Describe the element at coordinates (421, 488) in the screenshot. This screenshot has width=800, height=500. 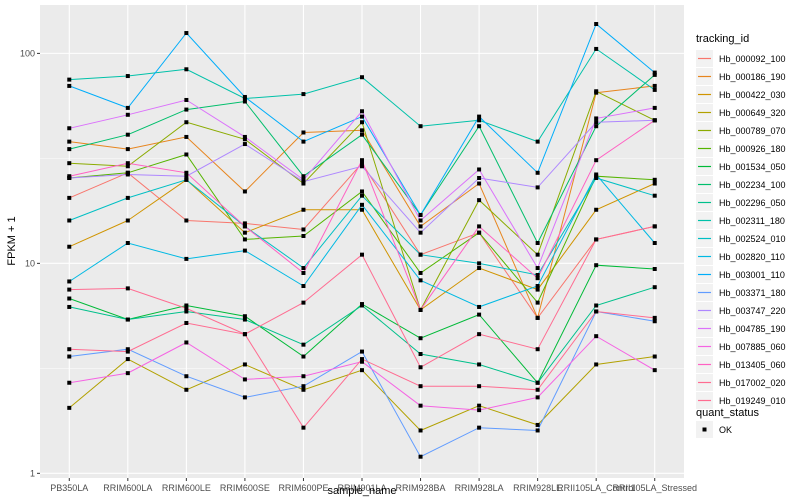
I see `x-tick-label: RRIM928BA` at that location.